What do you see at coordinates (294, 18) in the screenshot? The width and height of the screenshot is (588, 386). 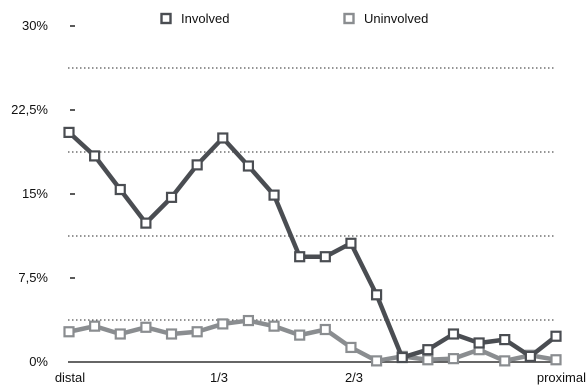 I see `legend: Involved Uninvolved` at bounding box center [294, 18].